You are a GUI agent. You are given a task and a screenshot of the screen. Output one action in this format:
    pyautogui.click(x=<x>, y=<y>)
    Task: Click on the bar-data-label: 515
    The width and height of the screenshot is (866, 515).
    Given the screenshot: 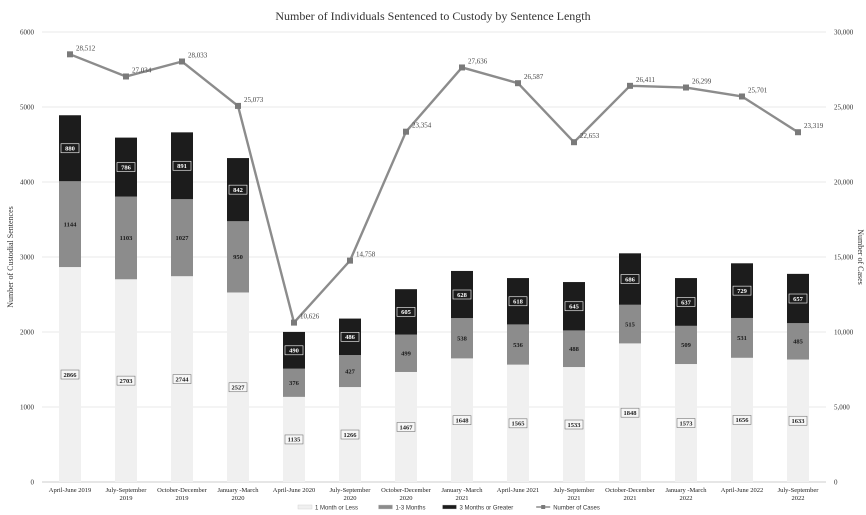 What is the action you would take?
    pyautogui.click(x=630, y=324)
    